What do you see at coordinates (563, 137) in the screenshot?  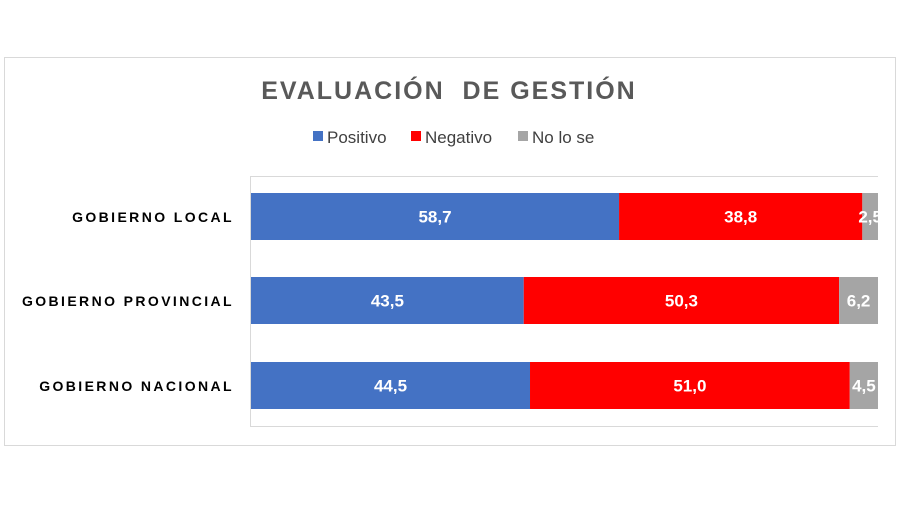 I see `legend-label-no-lo-se: No lo se` at bounding box center [563, 137].